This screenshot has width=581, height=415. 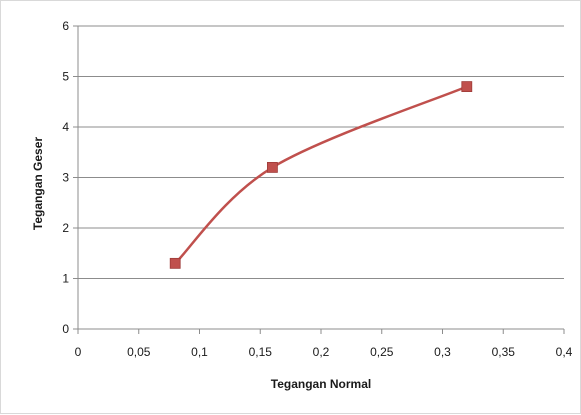 What do you see at coordinates (382, 352) in the screenshot?
I see `x-tick-label: 0,25` at bounding box center [382, 352].